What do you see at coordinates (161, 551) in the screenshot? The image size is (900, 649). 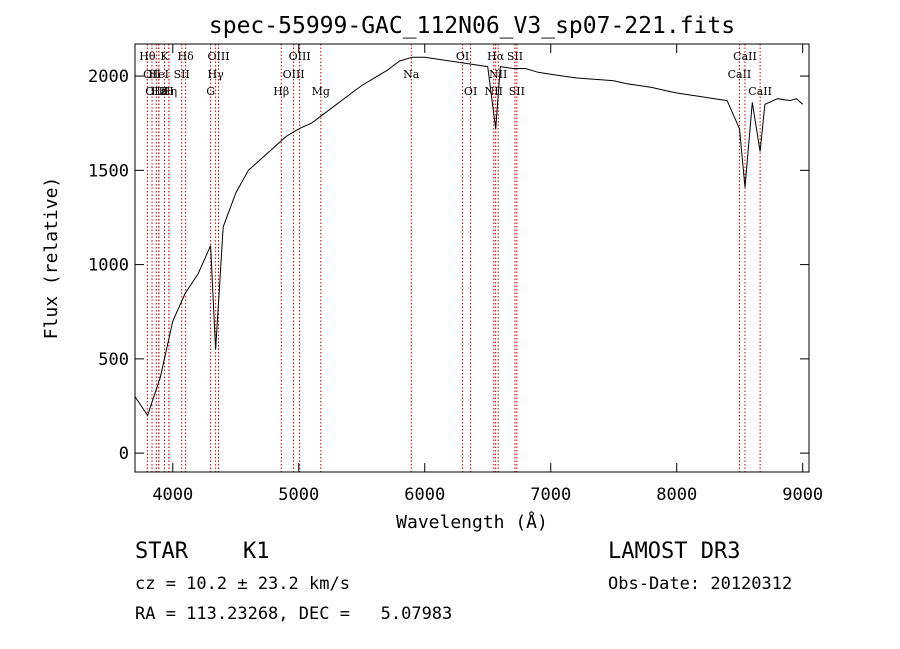 I see `object-class: STAR` at bounding box center [161, 551].